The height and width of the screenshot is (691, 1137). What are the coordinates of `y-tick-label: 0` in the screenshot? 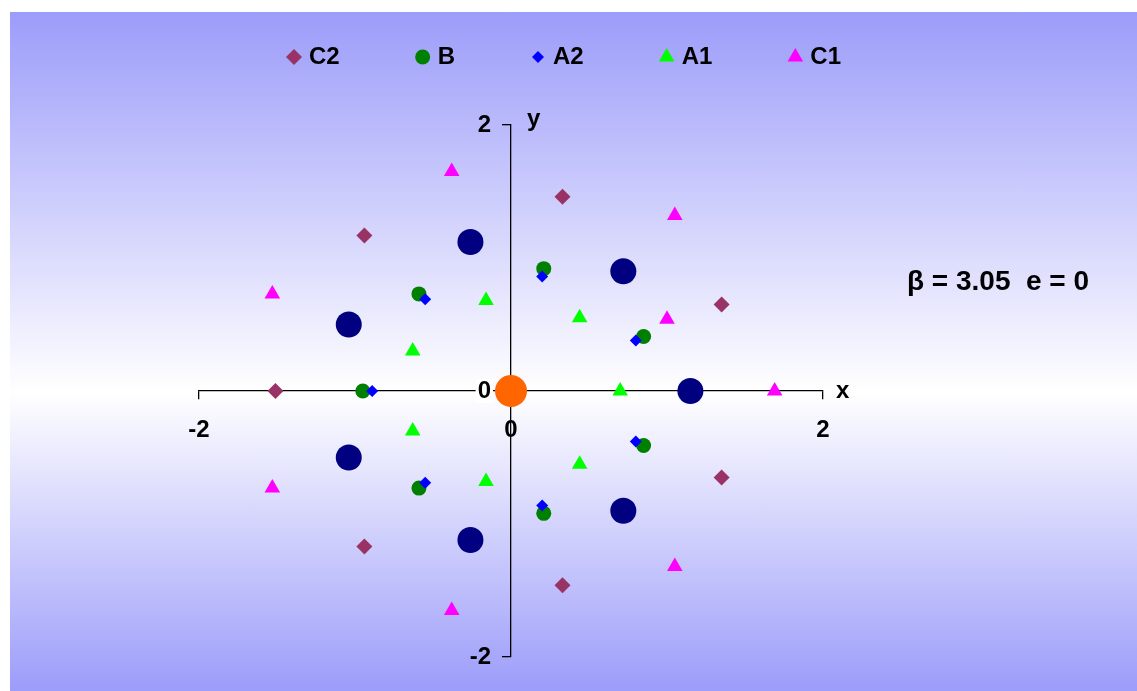 It's located at (484, 389).